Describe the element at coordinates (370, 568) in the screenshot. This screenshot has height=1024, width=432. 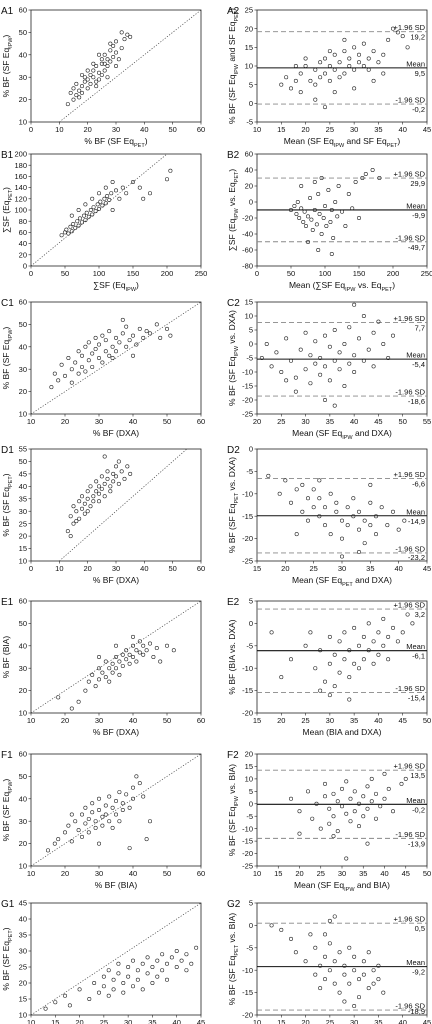
I see `x-tick-label: 35` at that location.